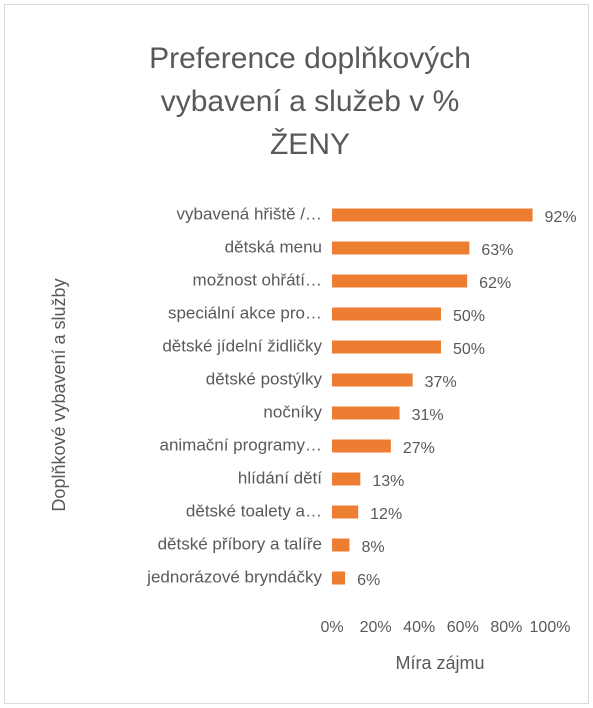 The image size is (593, 708). I want to click on x-tick-label: 20%, so click(376, 627).